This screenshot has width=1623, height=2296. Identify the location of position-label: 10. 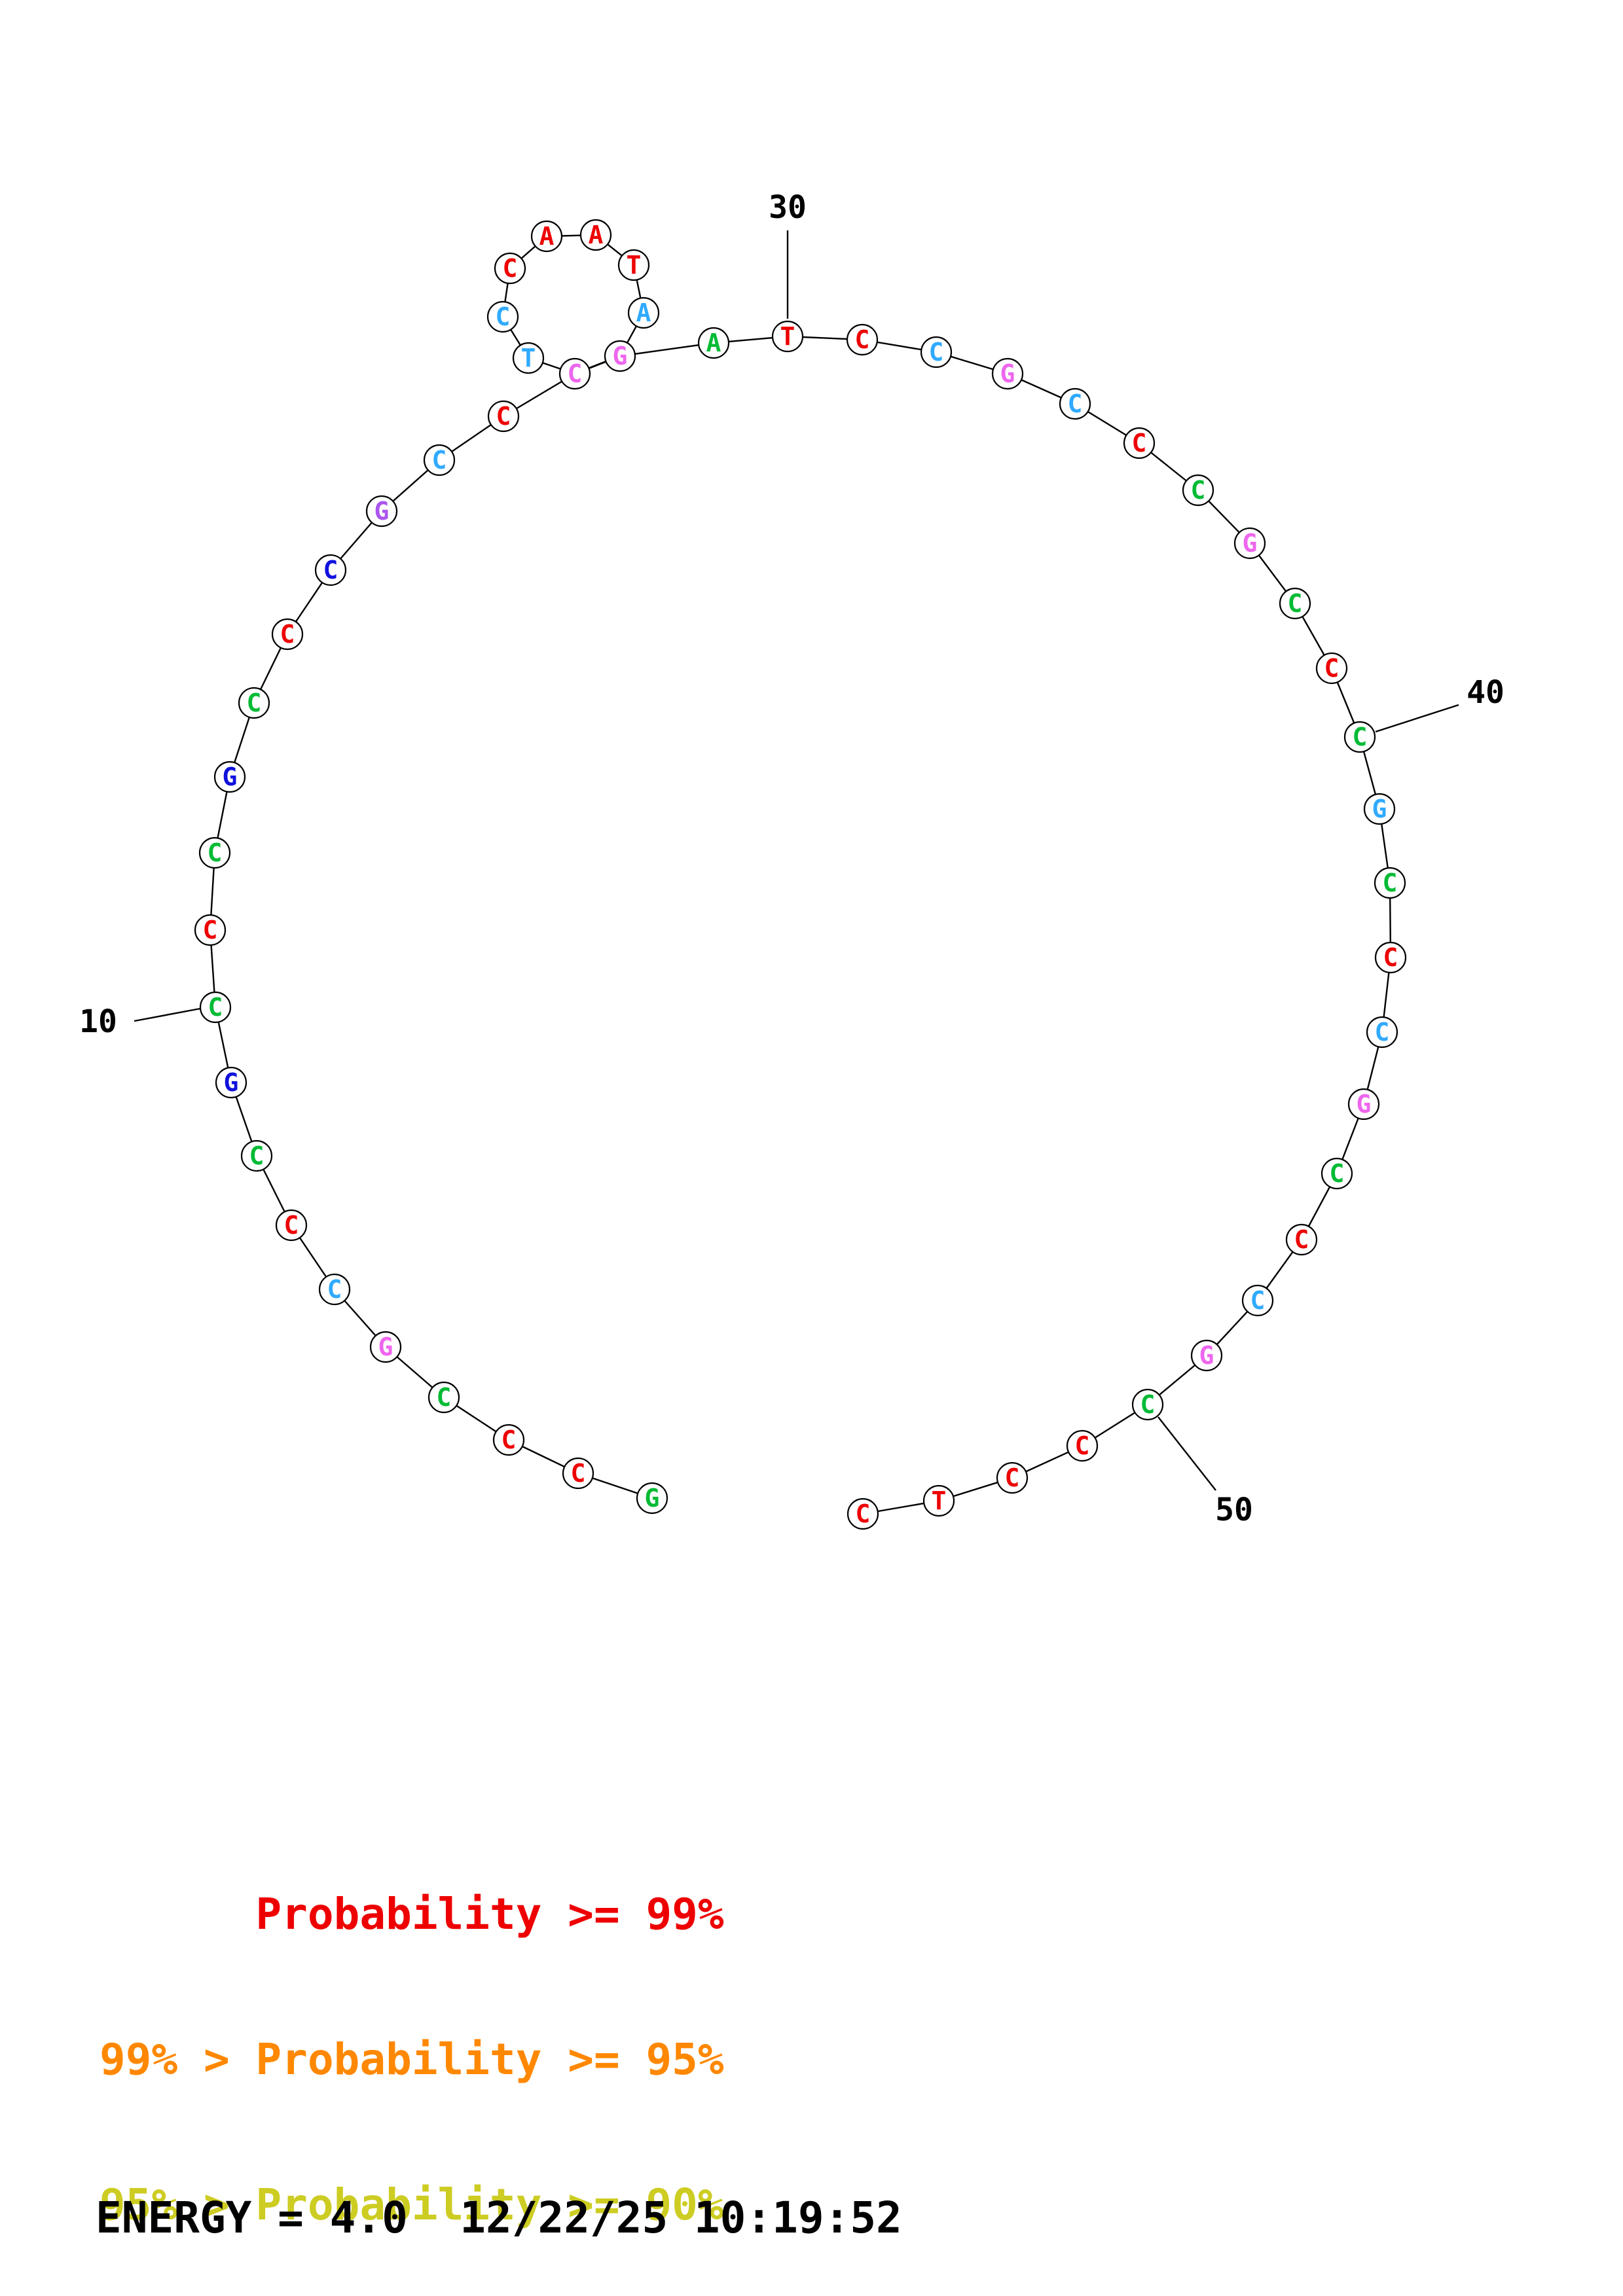
(98, 1021).